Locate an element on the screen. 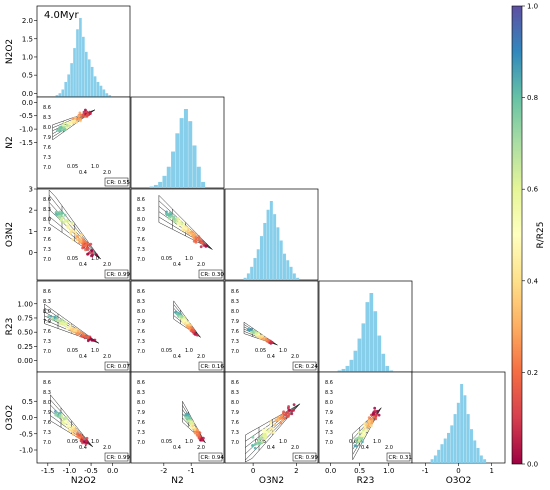 The height and width of the screenshot is (490, 550). x-tick-label: 0 is located at coordinates (458, 471).